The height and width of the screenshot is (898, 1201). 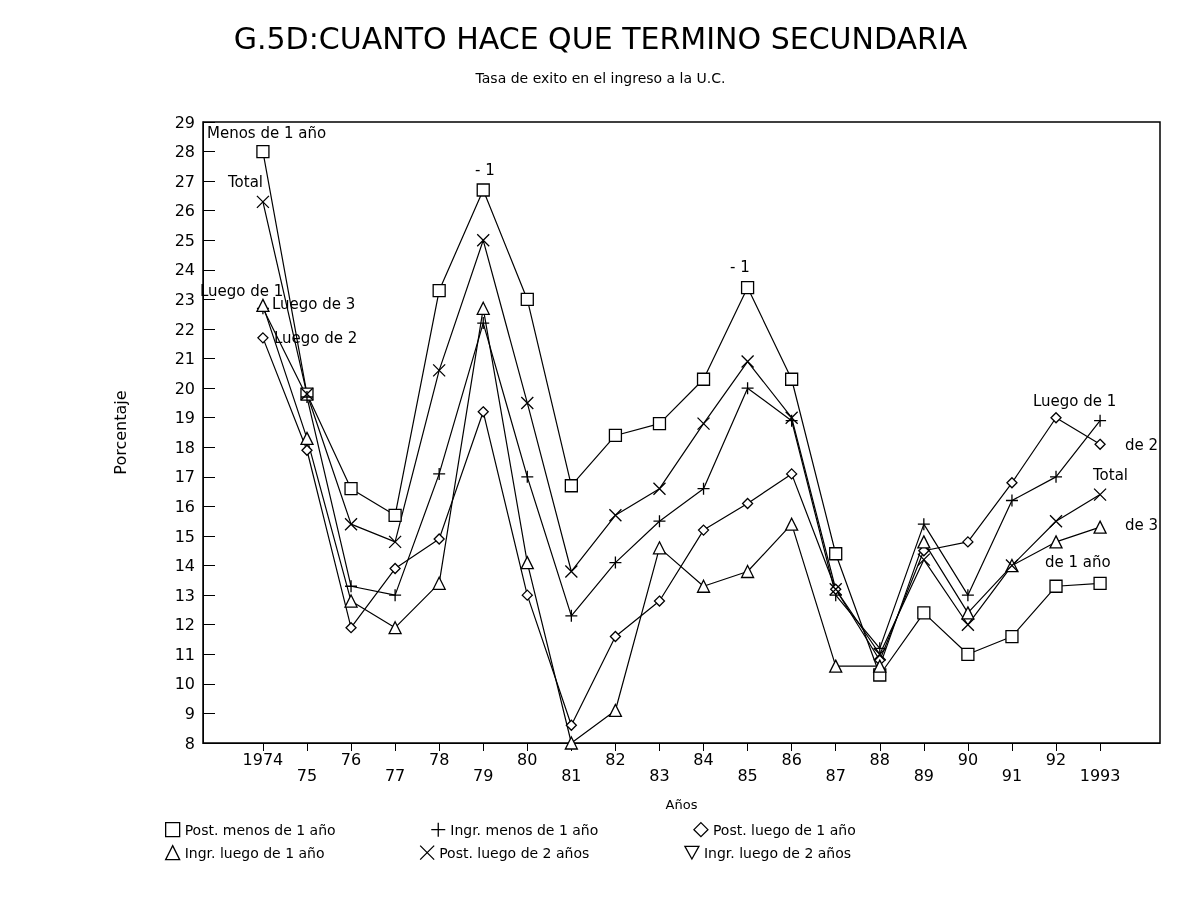 What do you see at coordinates (615, 759) in the screenshot?
I see `x-tick-label: 82` at bounding box center [615, 759].